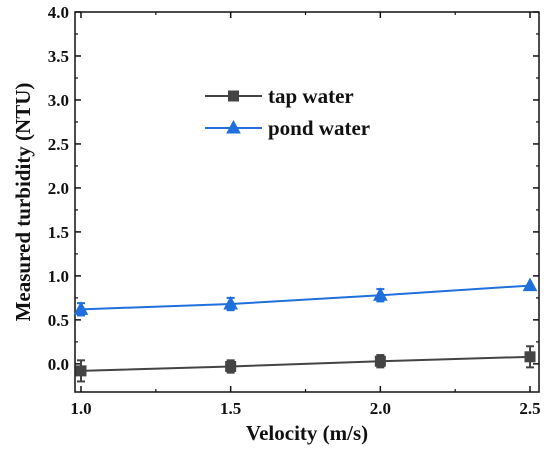 Image resolution: width=550 pixels, height=449 pixels. What do you see at coordinates (58, 364) in the screenshot?
I see `y-tick-label: 0.0` at bounding box center [58, 364].